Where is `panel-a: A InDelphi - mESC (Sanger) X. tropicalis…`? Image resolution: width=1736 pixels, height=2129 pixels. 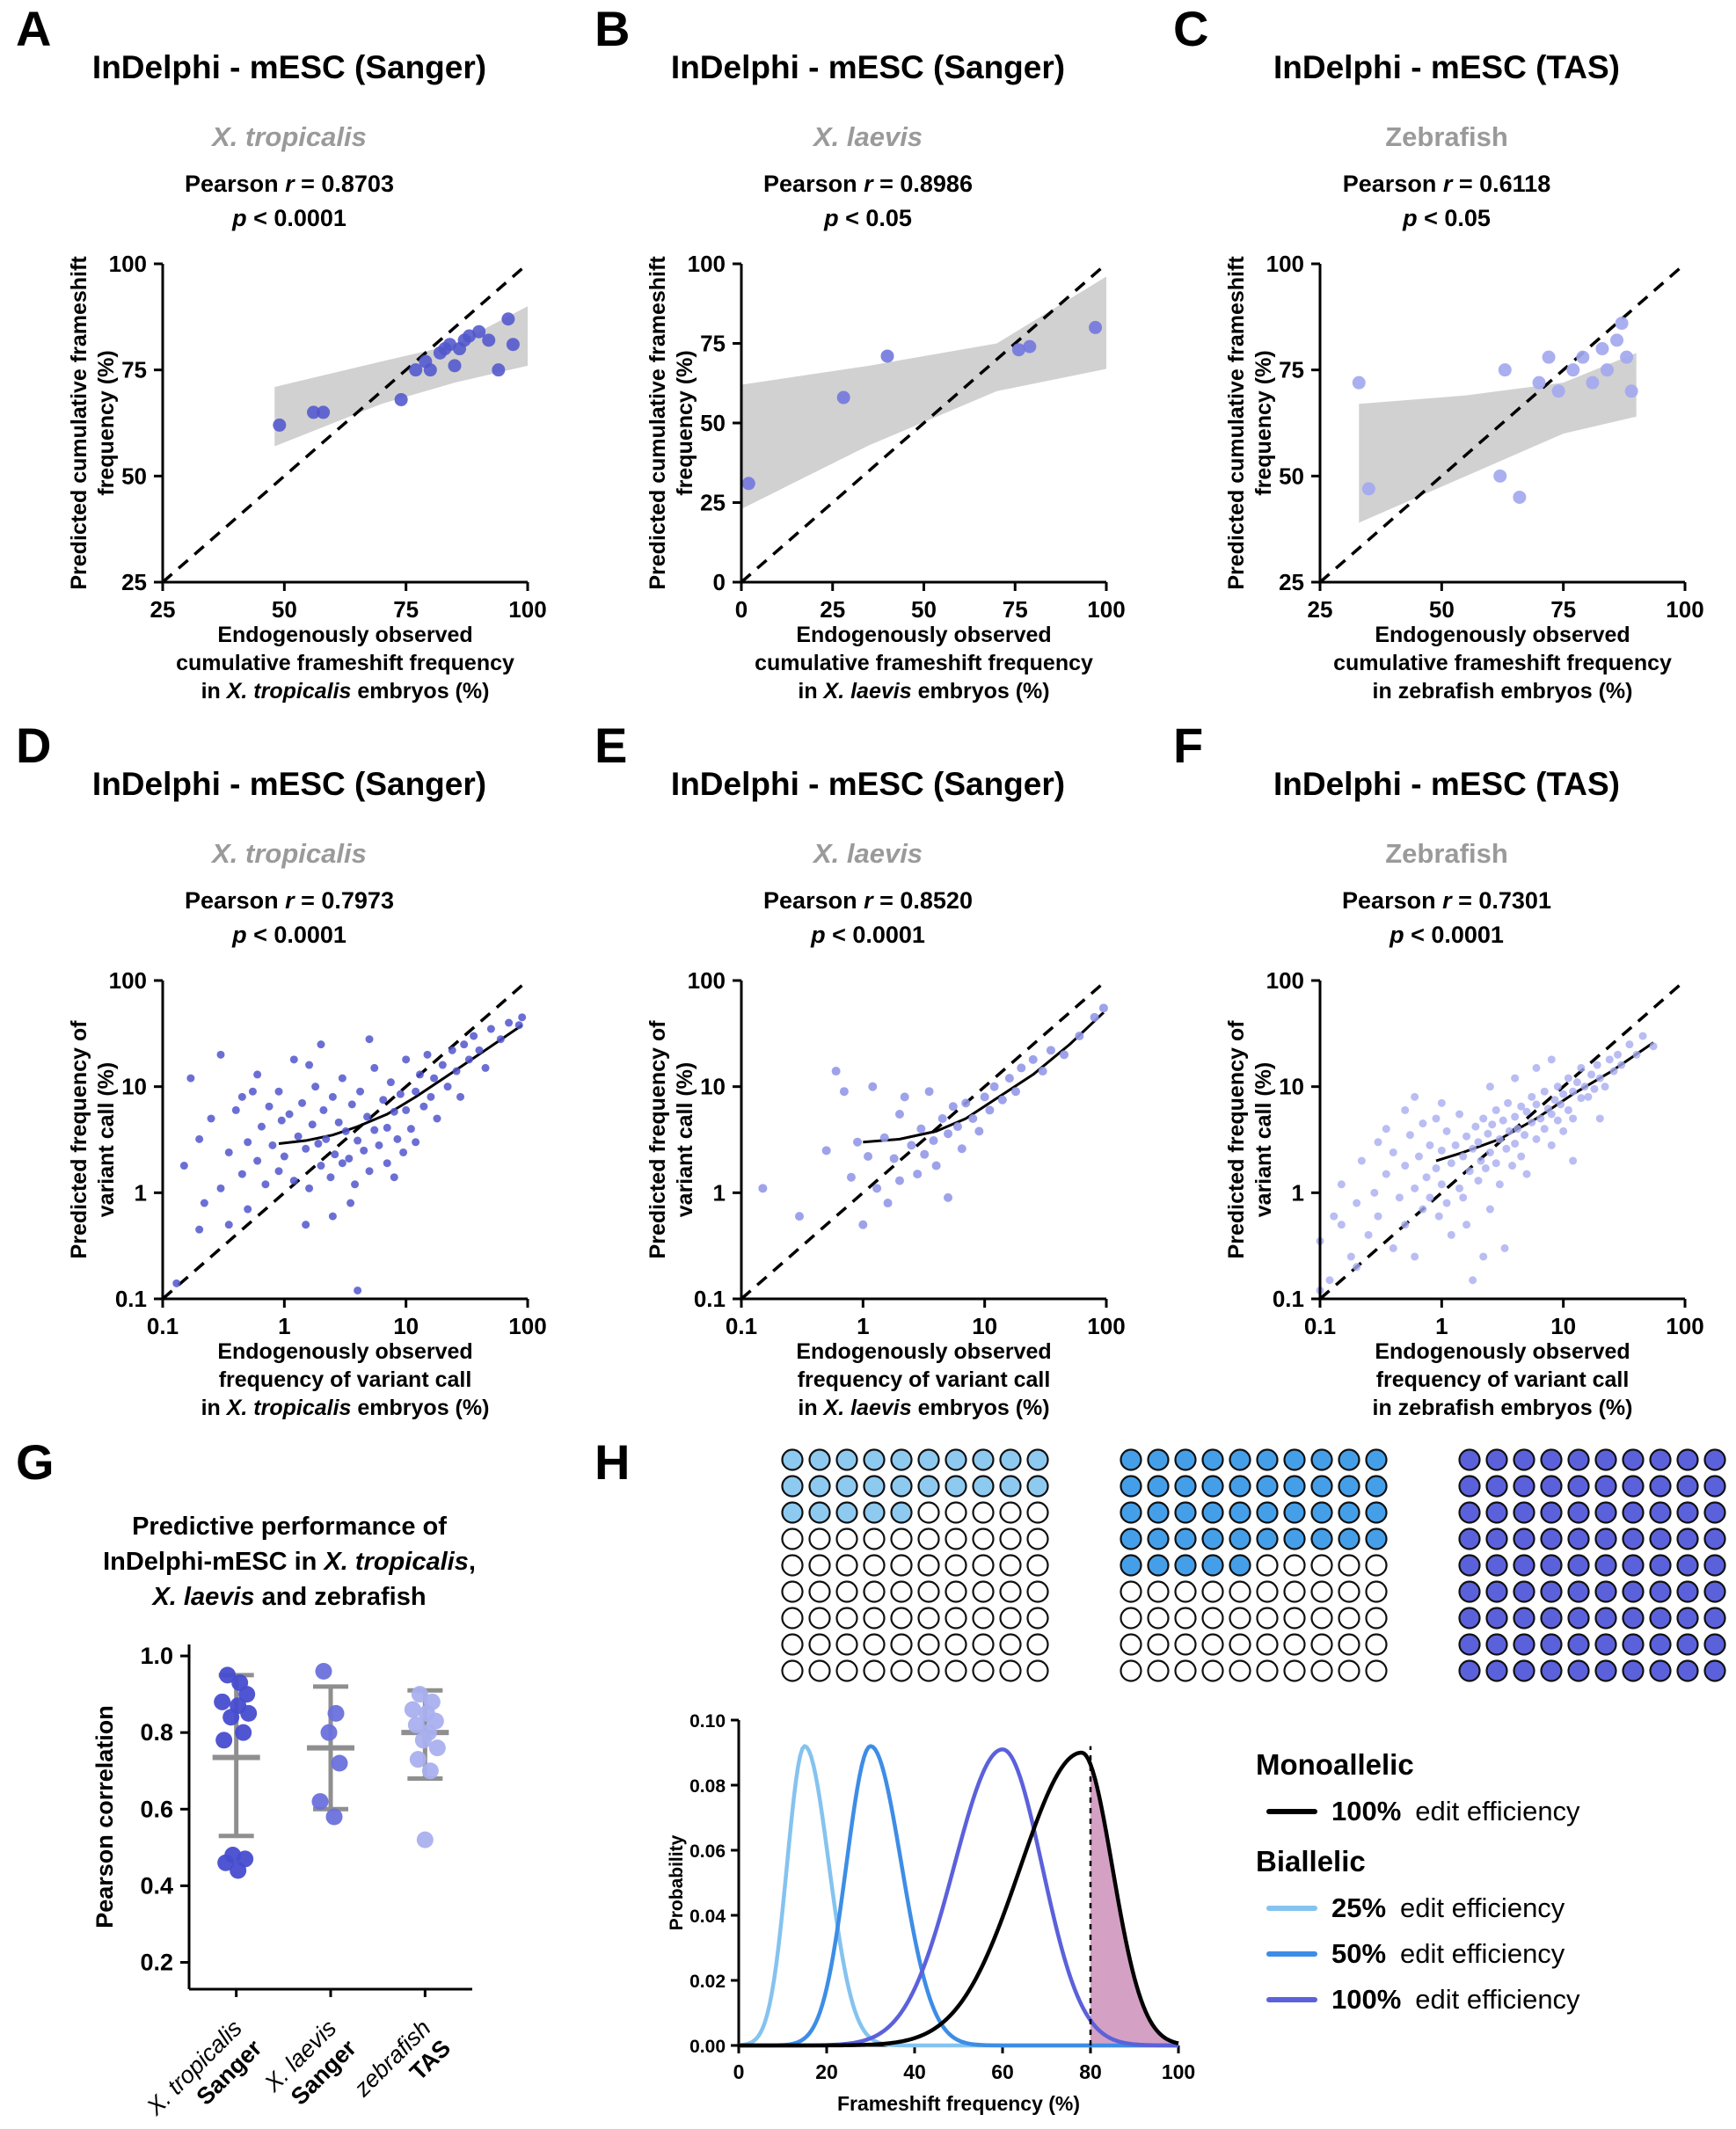 panel-a: A InDelphi - mESC (Sanger) X. tropicalis… is located at coordinates (290, 358).